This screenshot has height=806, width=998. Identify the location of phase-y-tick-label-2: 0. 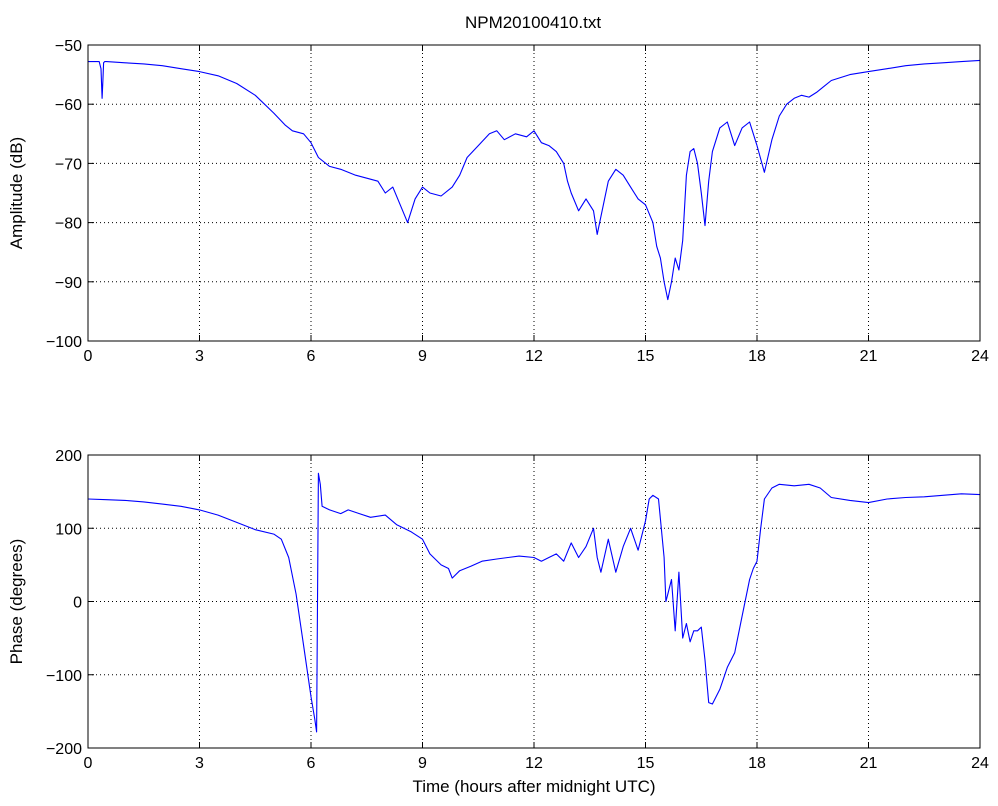
(77, 603).